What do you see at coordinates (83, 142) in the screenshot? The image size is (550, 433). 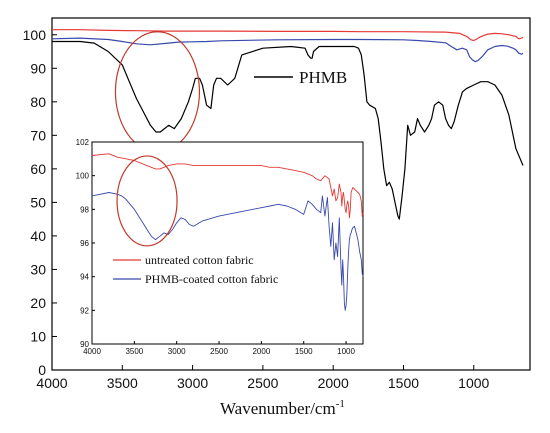 I see `y-tick-label: 102` at bounding box center [83, 142].